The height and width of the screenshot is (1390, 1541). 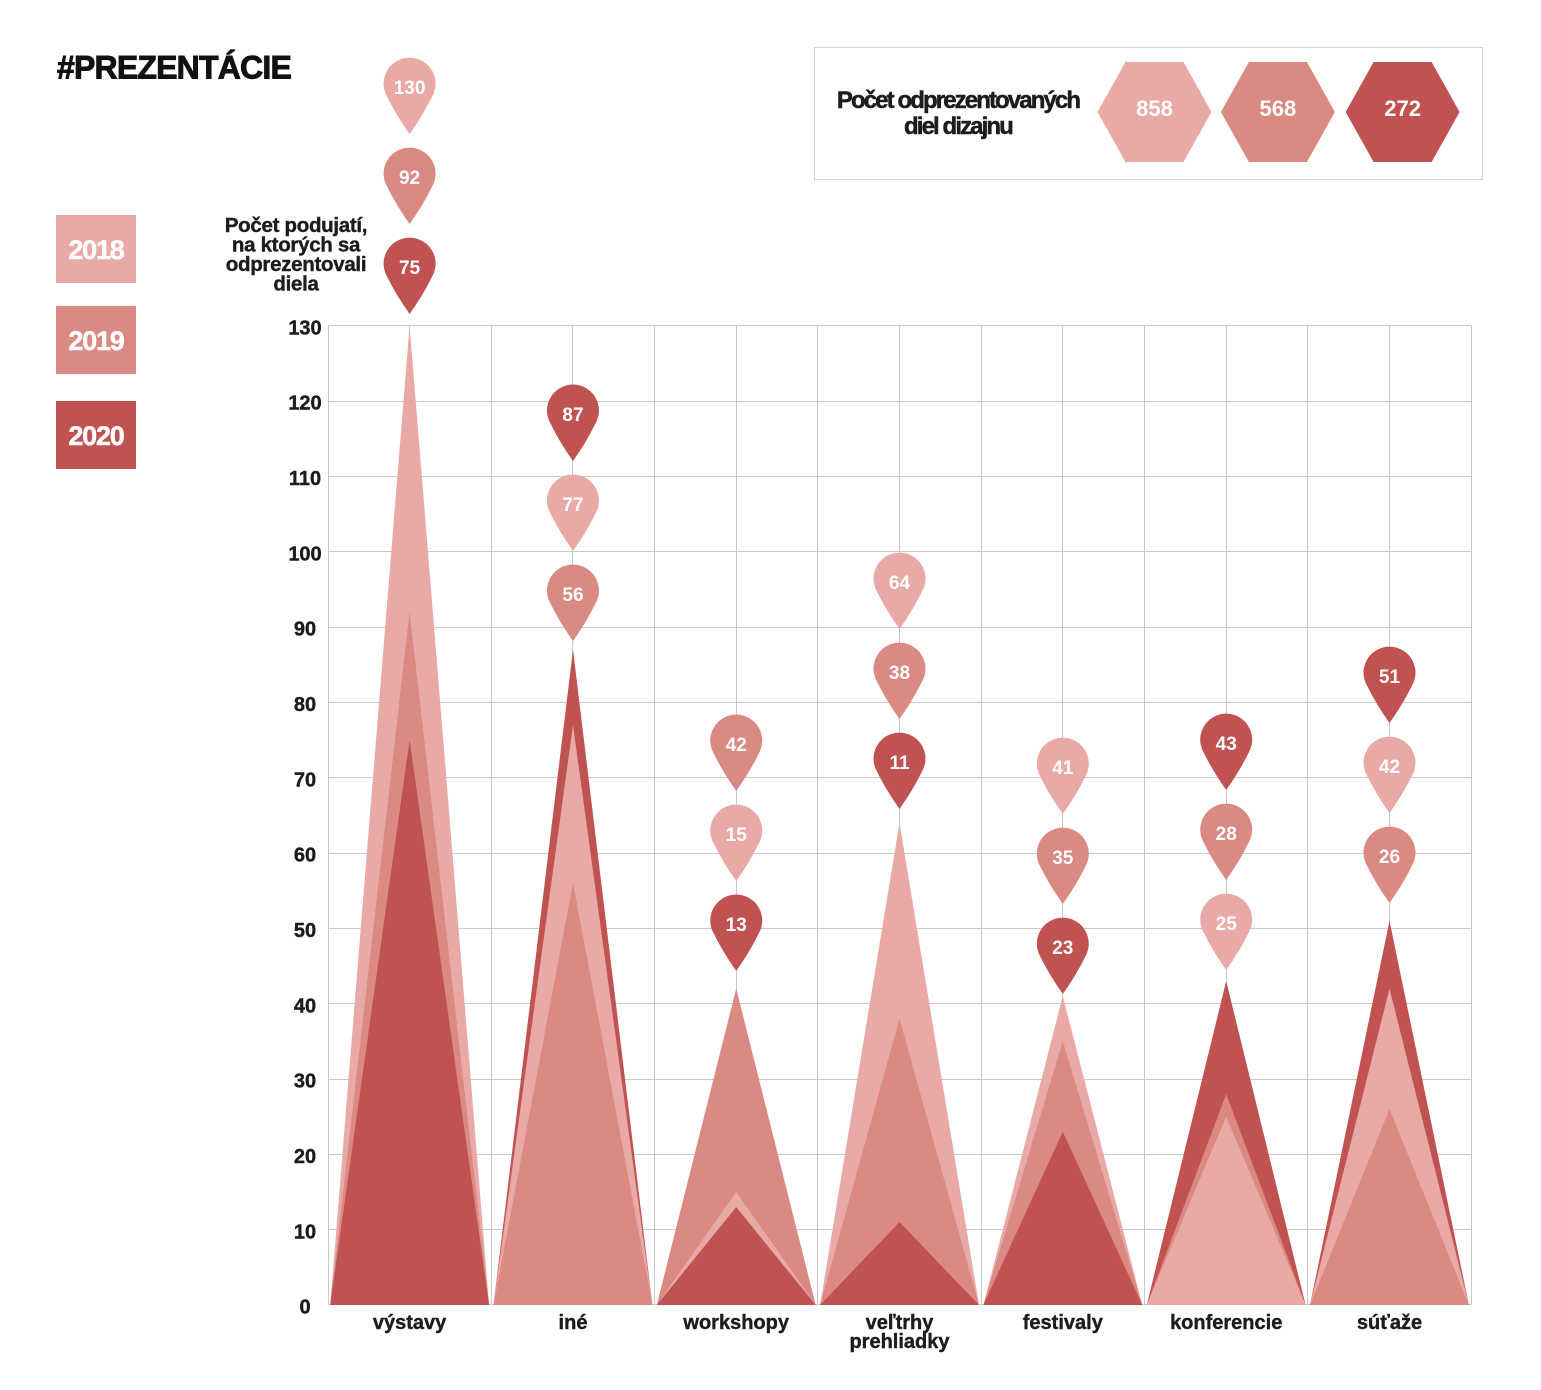 I want to click on svg-text: výstavy, so click(x=410, y=1323).